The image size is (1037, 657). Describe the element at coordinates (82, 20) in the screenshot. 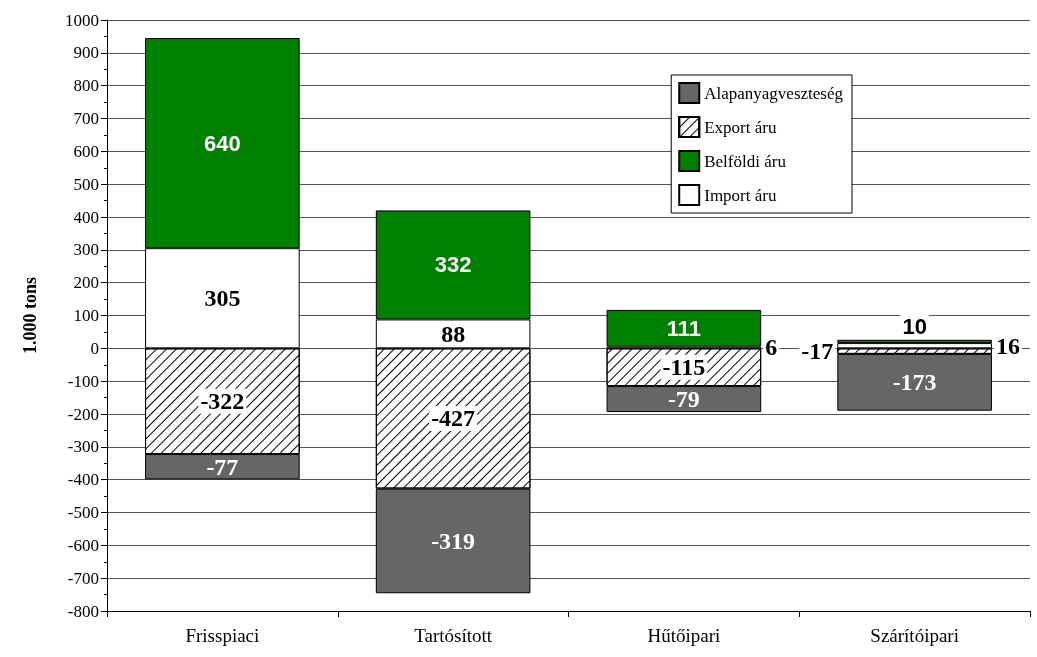

I see `y-tick-label: 1000` at that location.